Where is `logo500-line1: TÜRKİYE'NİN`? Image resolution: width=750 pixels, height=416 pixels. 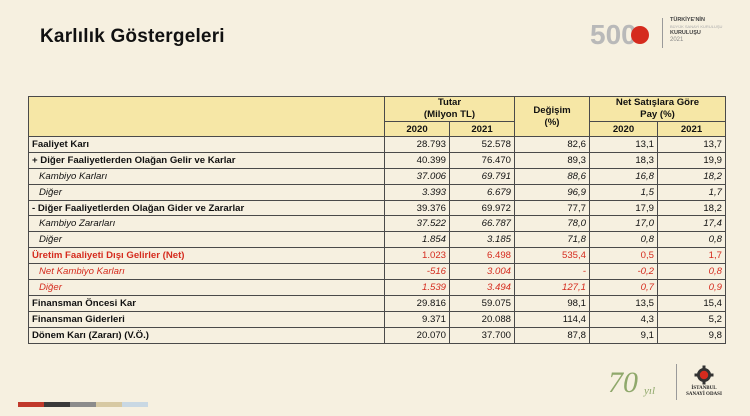
logo500-line1: TÜRKİYE'NİN is located at coordinates (687, 20).